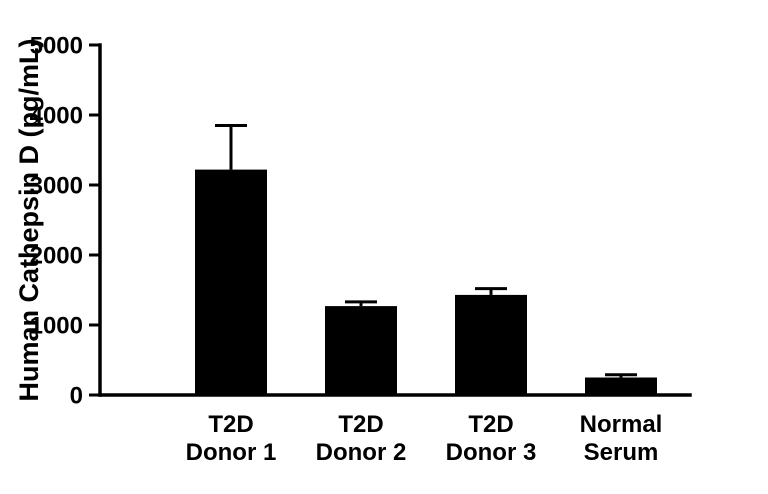 The width and height of the screenshot is (768, 494). What do you see at coordinates (621, 424) in the screenshot?
I see `x-category-label: Normal` at bounding box center [621, 424].